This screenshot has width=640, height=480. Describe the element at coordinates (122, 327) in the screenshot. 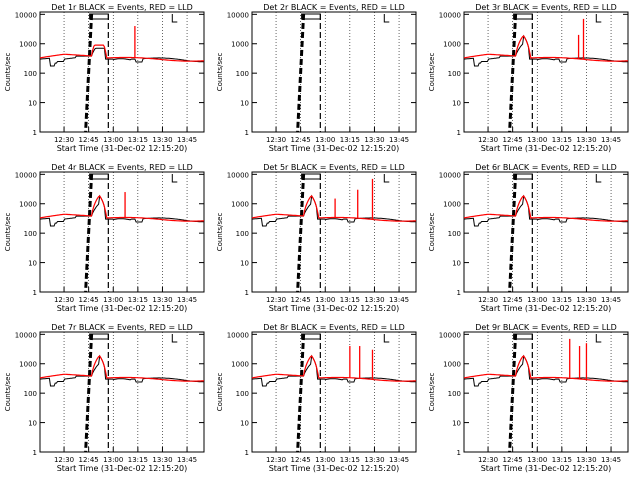

I see `panel-title: Det 7r BLACK = Events, RED = LLD` at that location.